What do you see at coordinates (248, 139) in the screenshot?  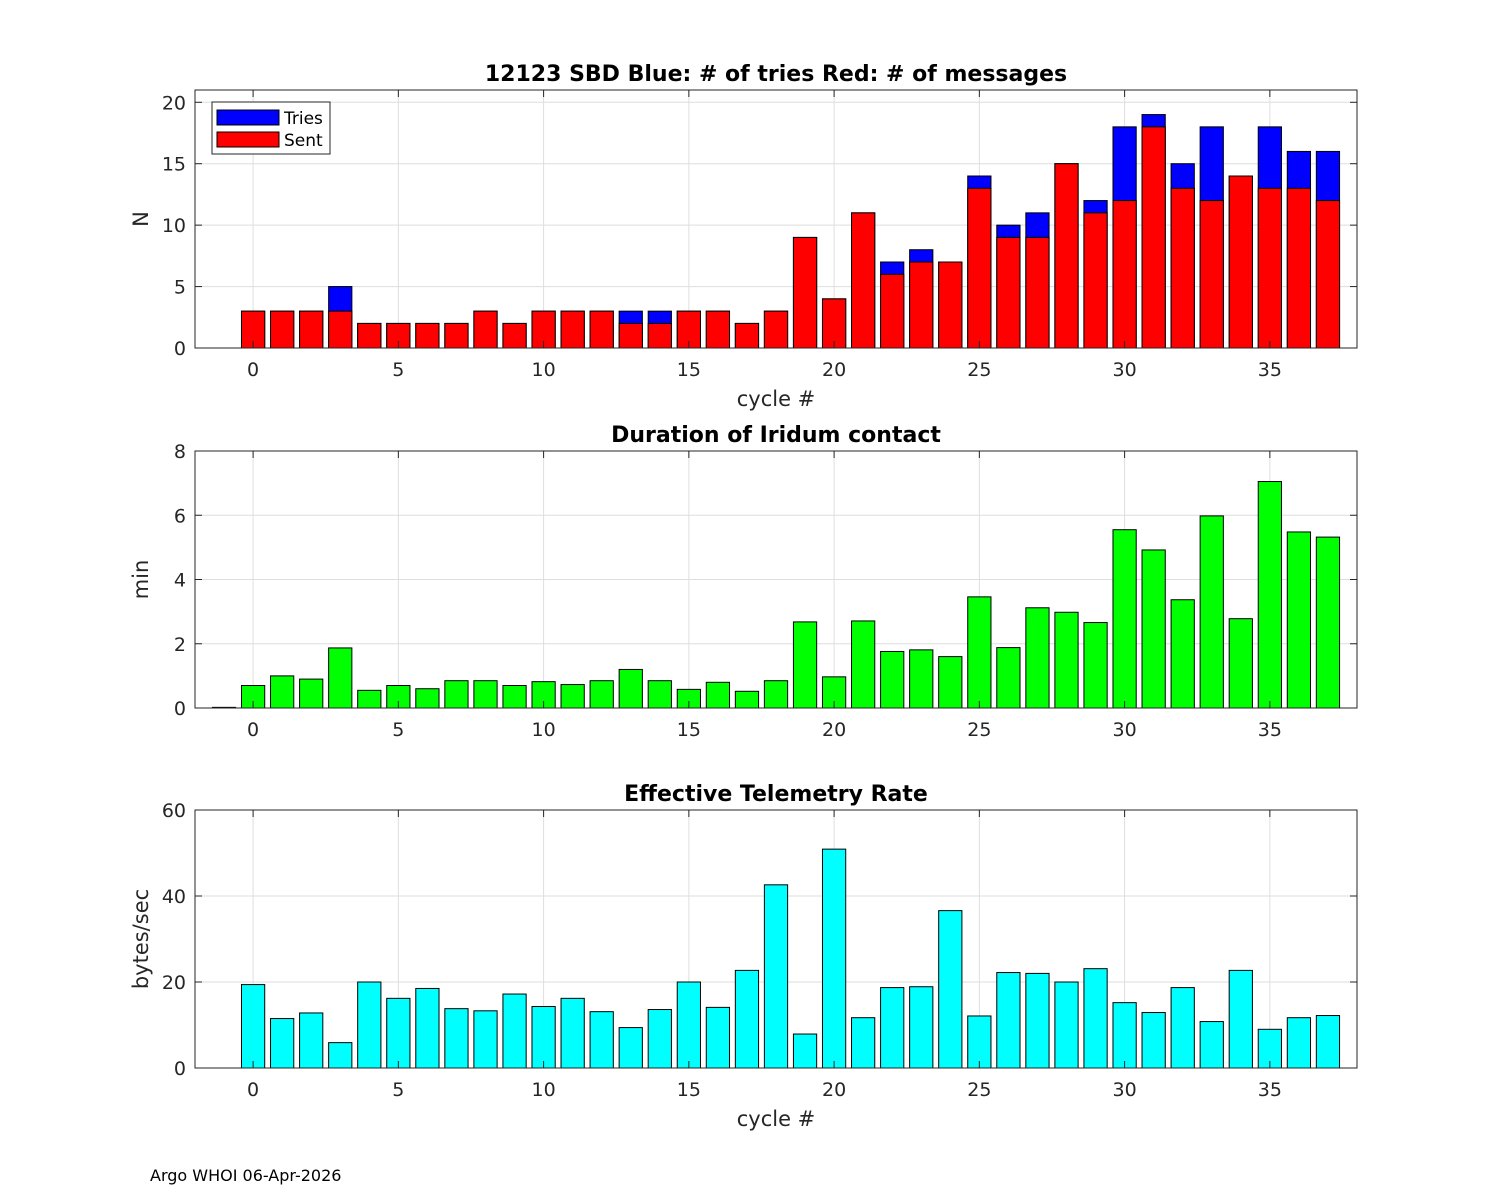 I see `legend-swatch-sent` at bounding box center [248, 139].